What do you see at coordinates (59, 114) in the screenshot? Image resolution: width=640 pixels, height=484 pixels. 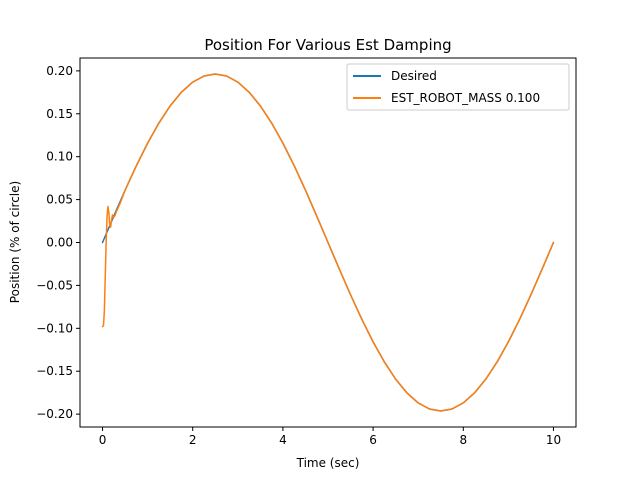 I see `y-tick-label: 0.15` at bounding box center [59, 114].